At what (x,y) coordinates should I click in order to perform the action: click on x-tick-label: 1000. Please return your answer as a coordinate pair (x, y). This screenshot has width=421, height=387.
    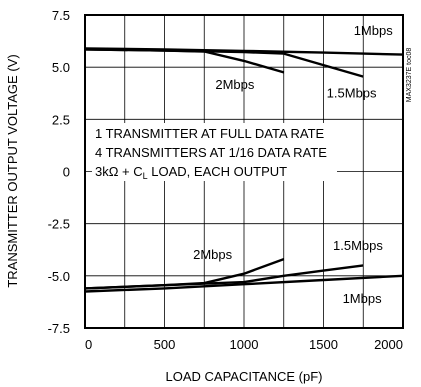
    Looking at the image, I should click on (244, 344).